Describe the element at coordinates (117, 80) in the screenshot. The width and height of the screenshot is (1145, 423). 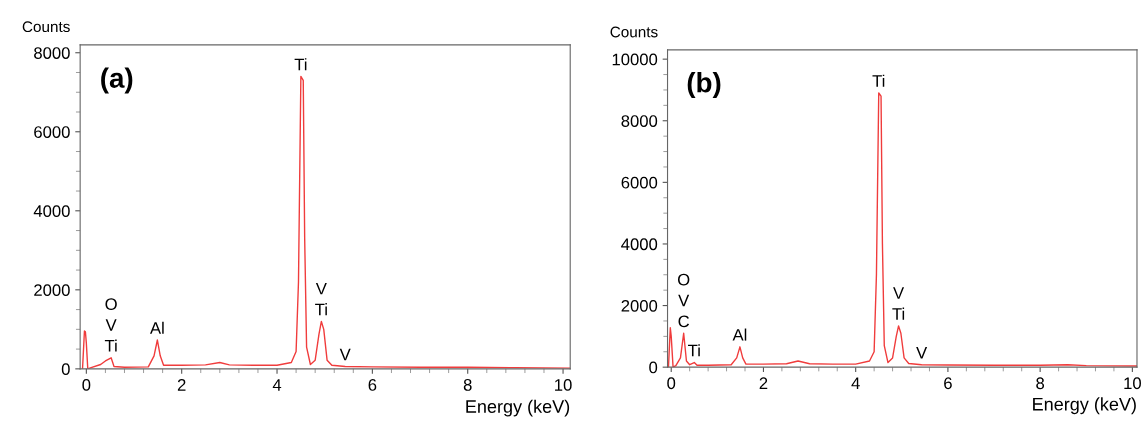
I see `text: (a)` at that location.